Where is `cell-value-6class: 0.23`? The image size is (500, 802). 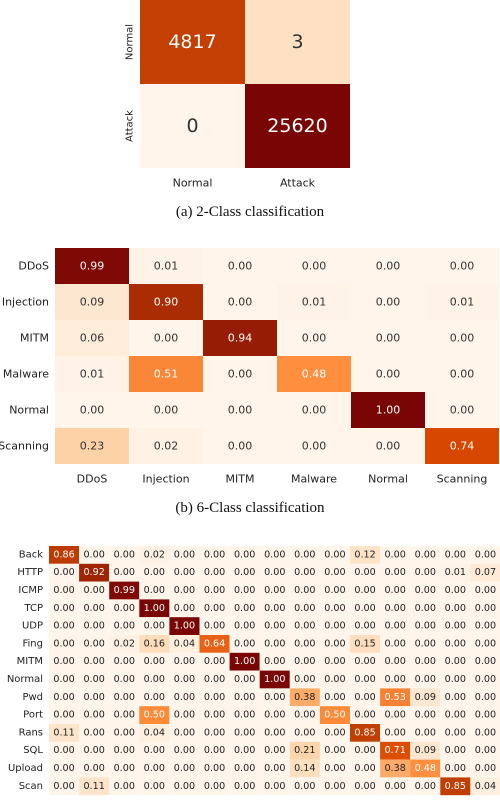
cell-value-6class: 0.23 is located at coordinates (92, 446).